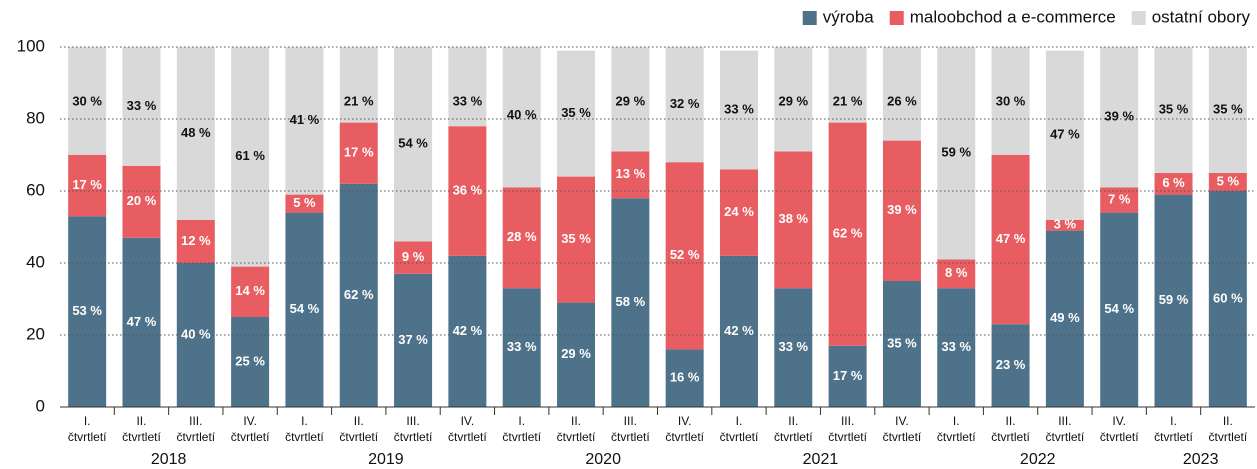  Describe the element at coordinates (685, 103) in the screenshot. I see `data-label: 32 %` at that location.